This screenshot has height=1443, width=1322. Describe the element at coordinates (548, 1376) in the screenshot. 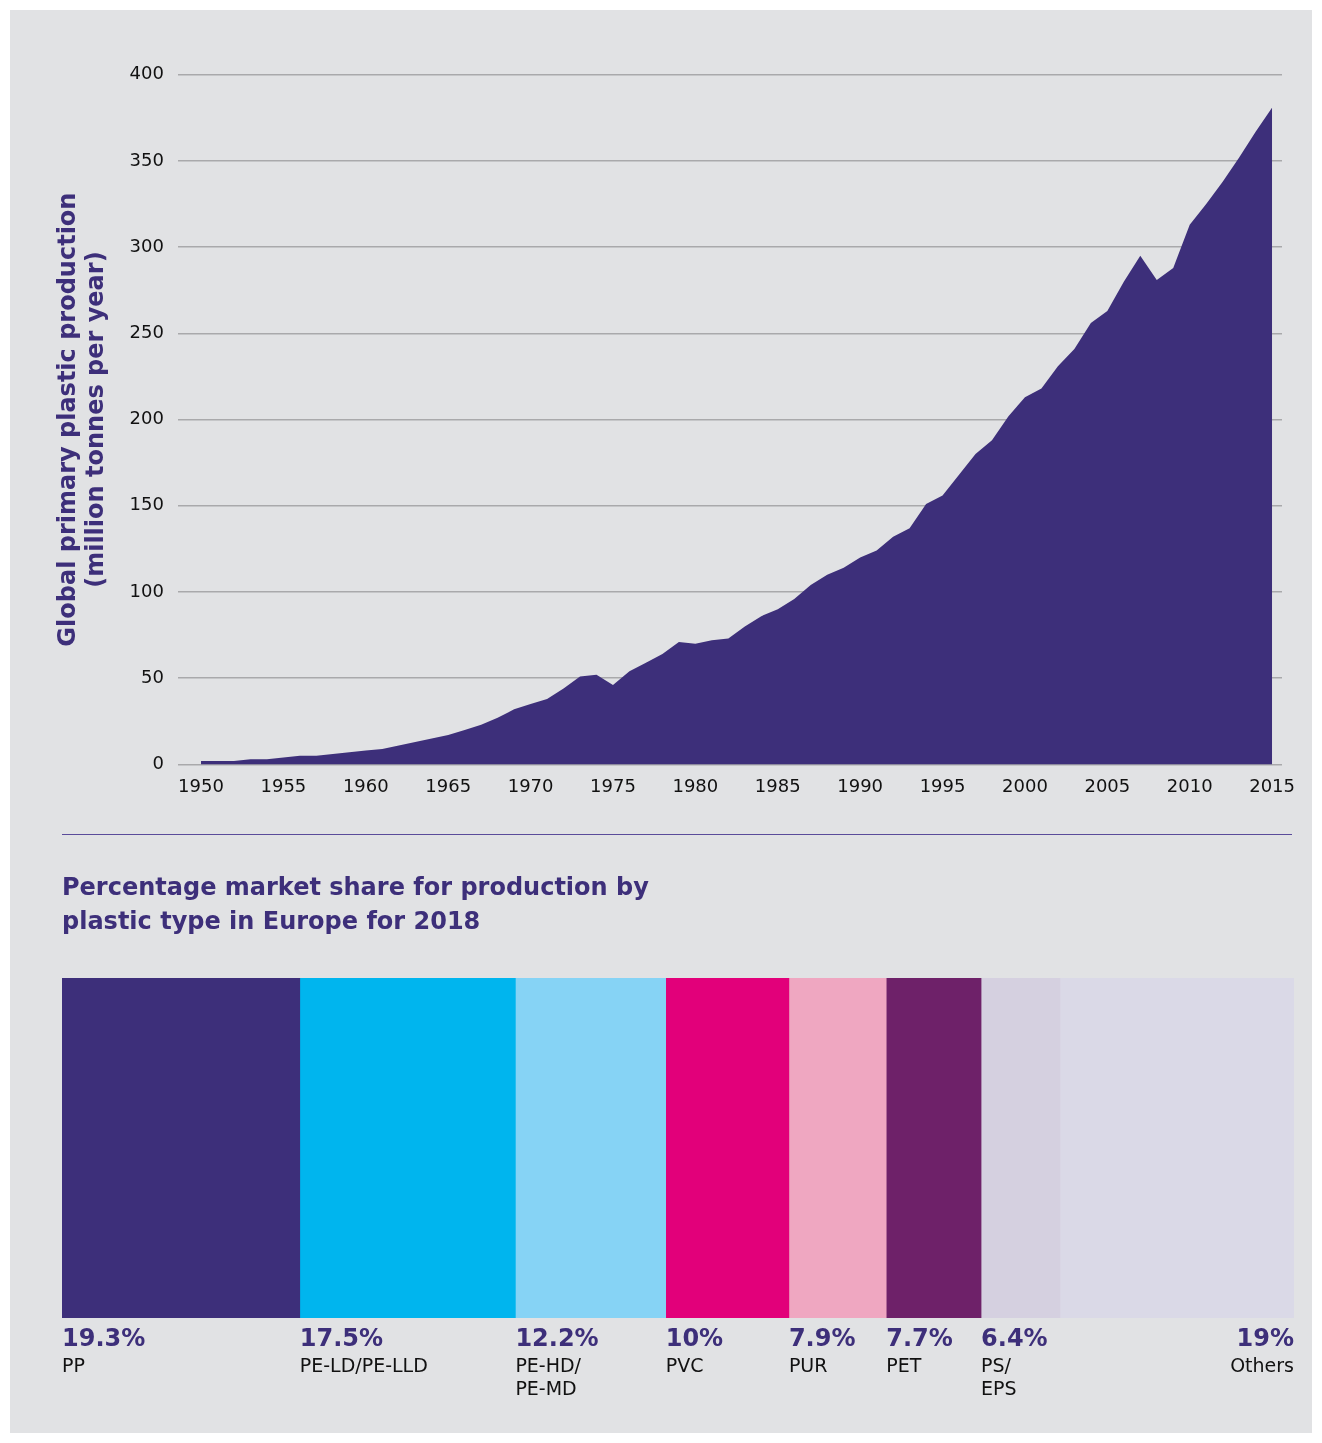

I see `series-label: PE-HD/PE-MD` at that location.